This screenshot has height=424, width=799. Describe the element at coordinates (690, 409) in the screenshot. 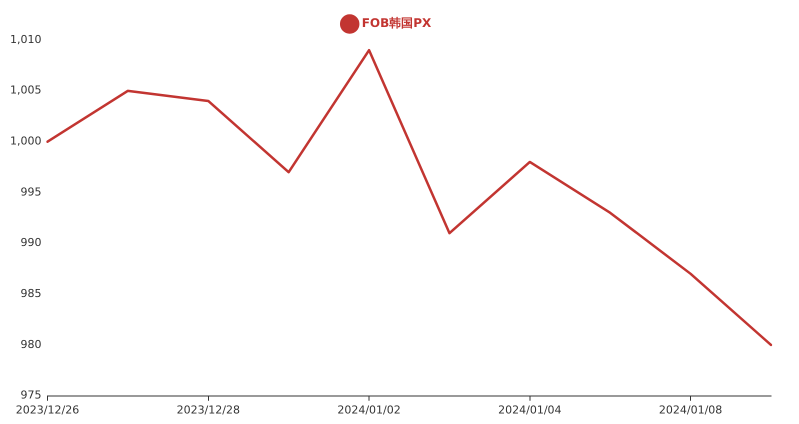

I see `x-tick-label: 2024/01/08` at that location.